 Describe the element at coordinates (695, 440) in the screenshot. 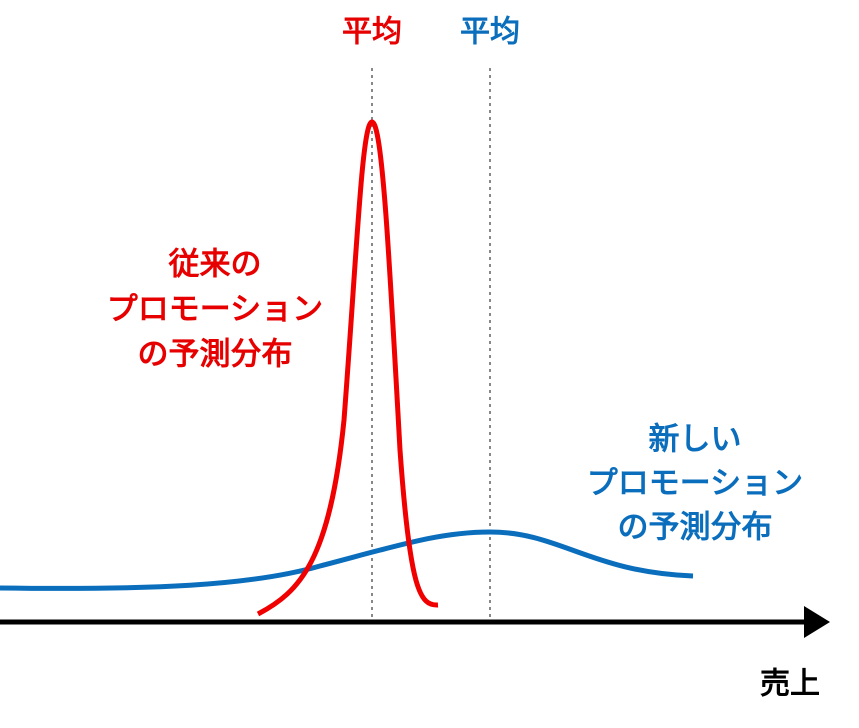

I see `distribution-label: 新しい` at that location.